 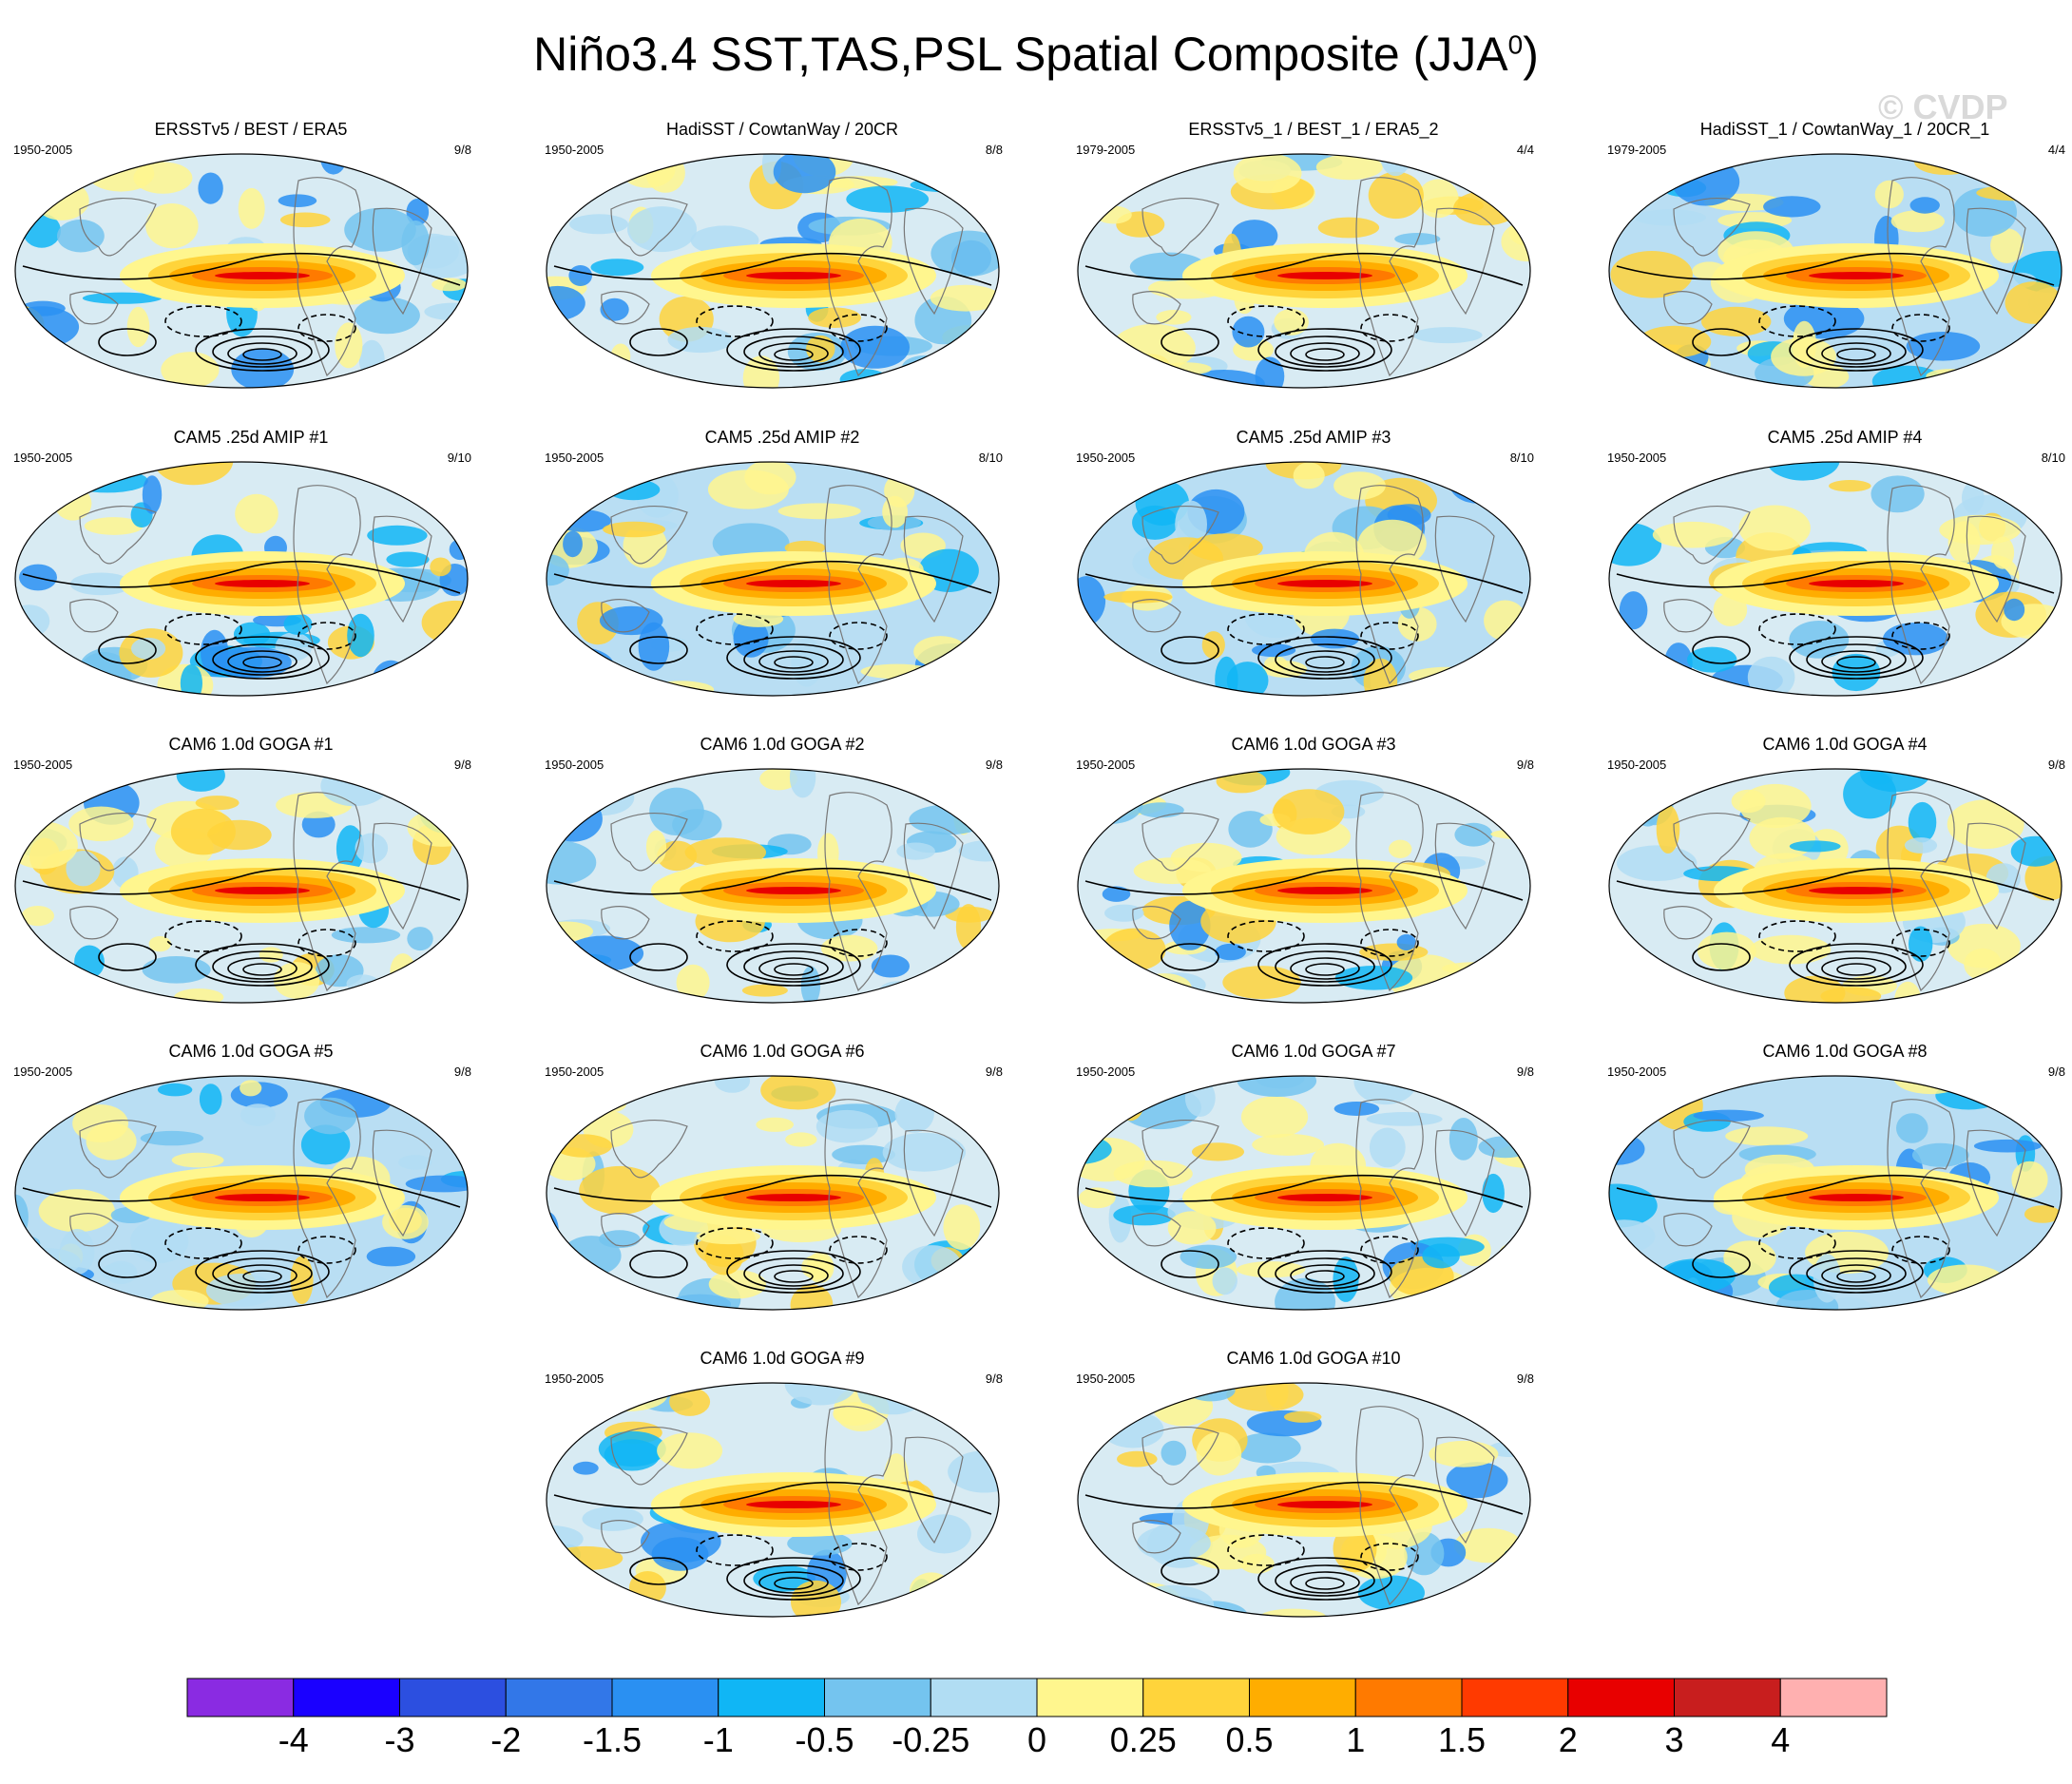 I want to click on robinson-map, so click(x=241, y=1193).